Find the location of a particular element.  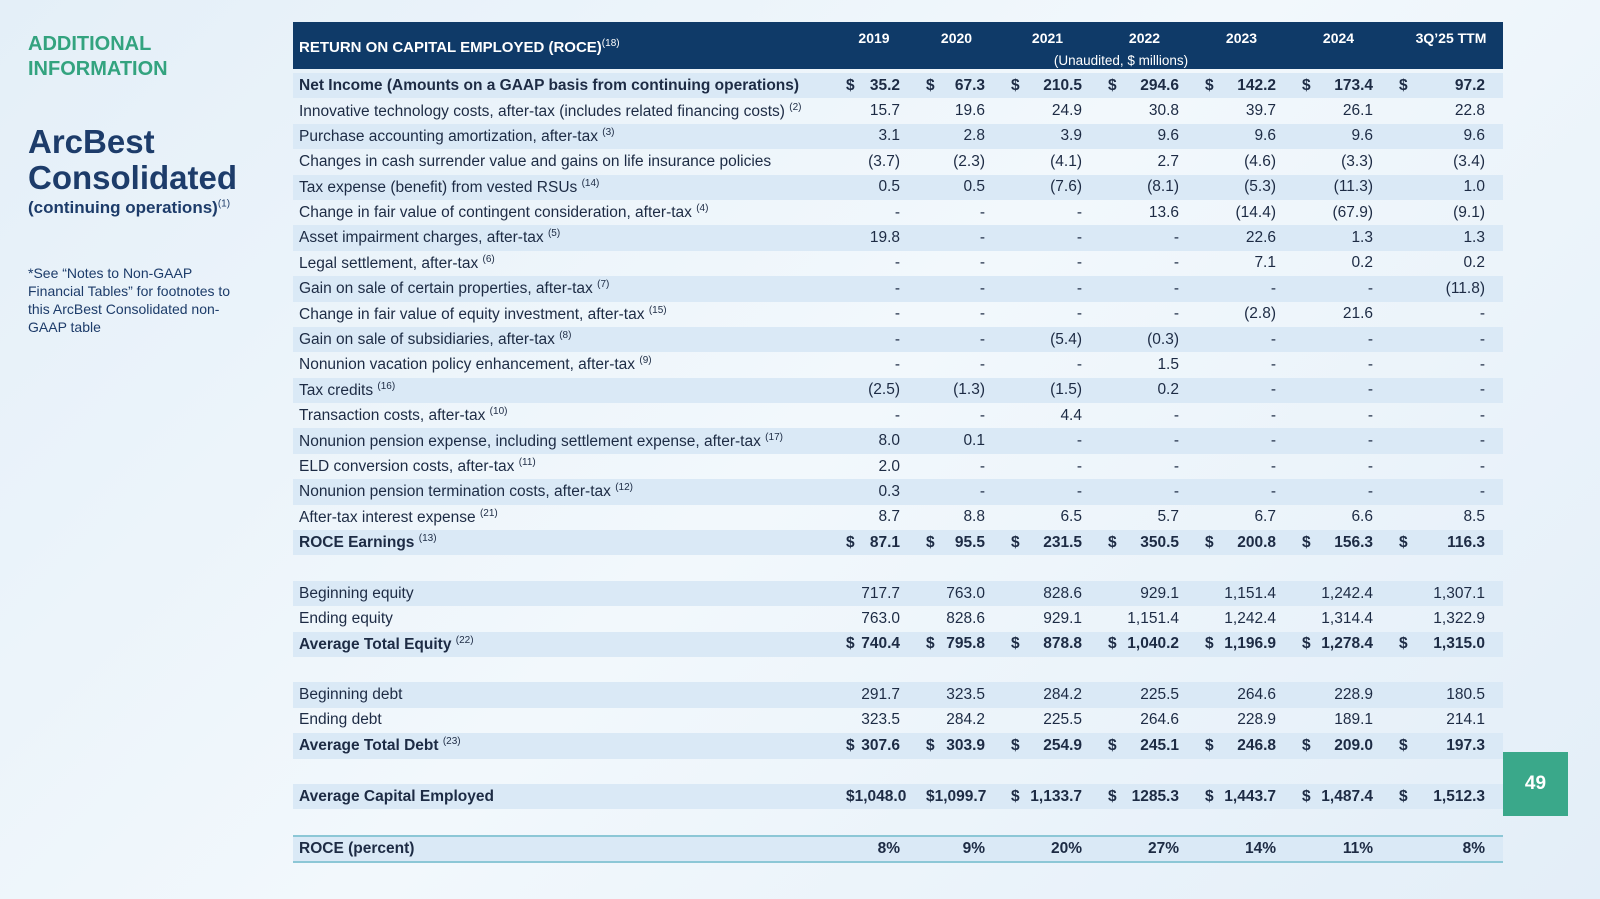

cell: (4.6) is located at coordinates (1245, 162).